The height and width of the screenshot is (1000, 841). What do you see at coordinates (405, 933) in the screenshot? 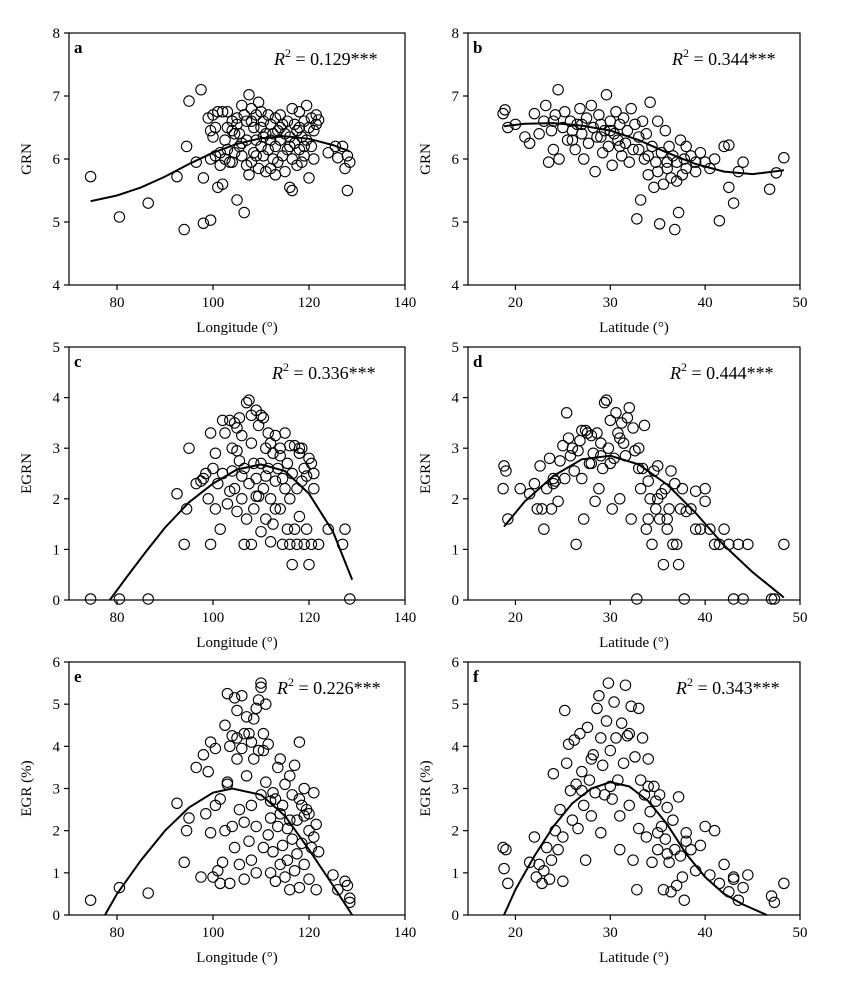
I see `x-tick-label: 140` at bounding box center [405, 933].